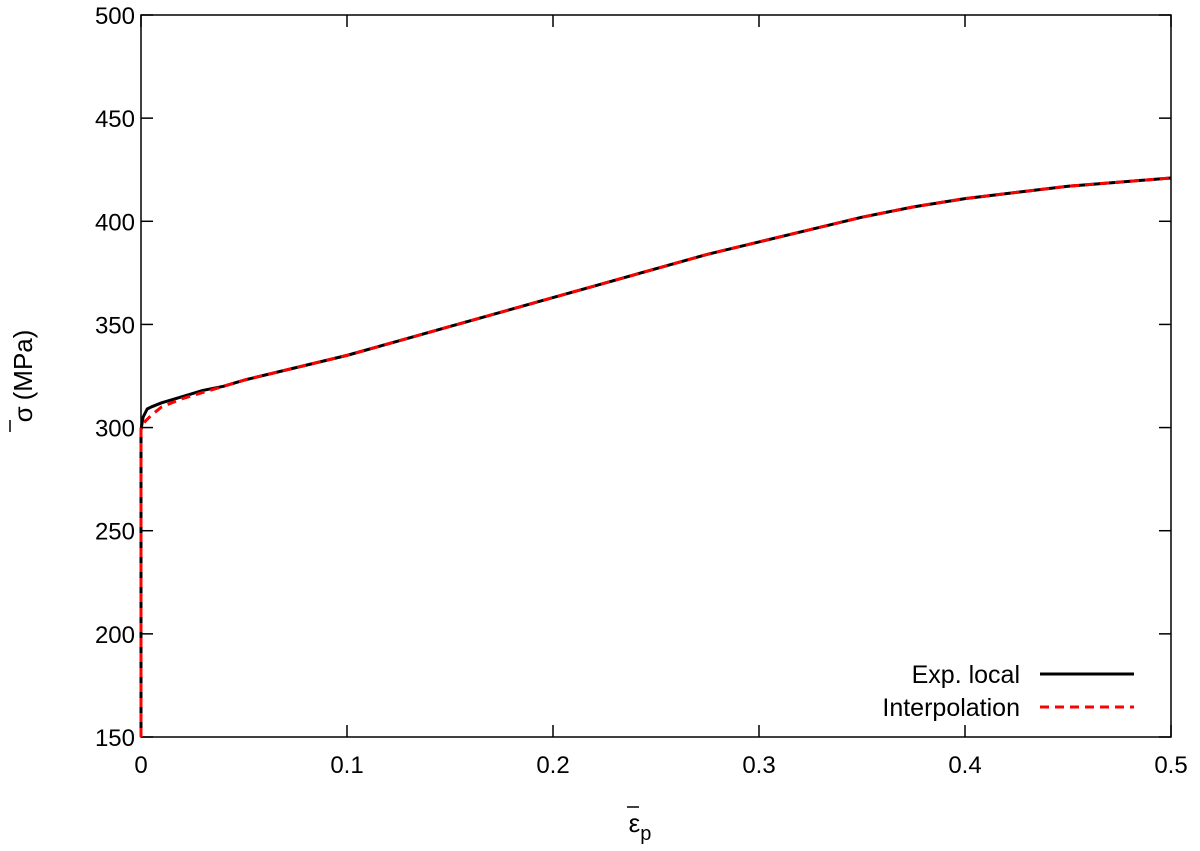  I want to click on x-tick-label: 0.4, so click(964, 765).